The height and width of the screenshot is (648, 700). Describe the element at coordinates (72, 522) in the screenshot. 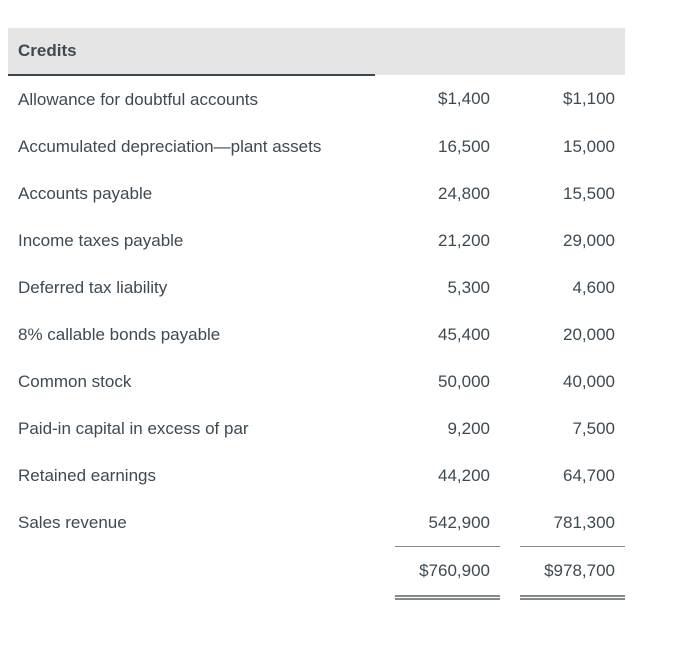

I see `account-label: Sales revenue` at that location.